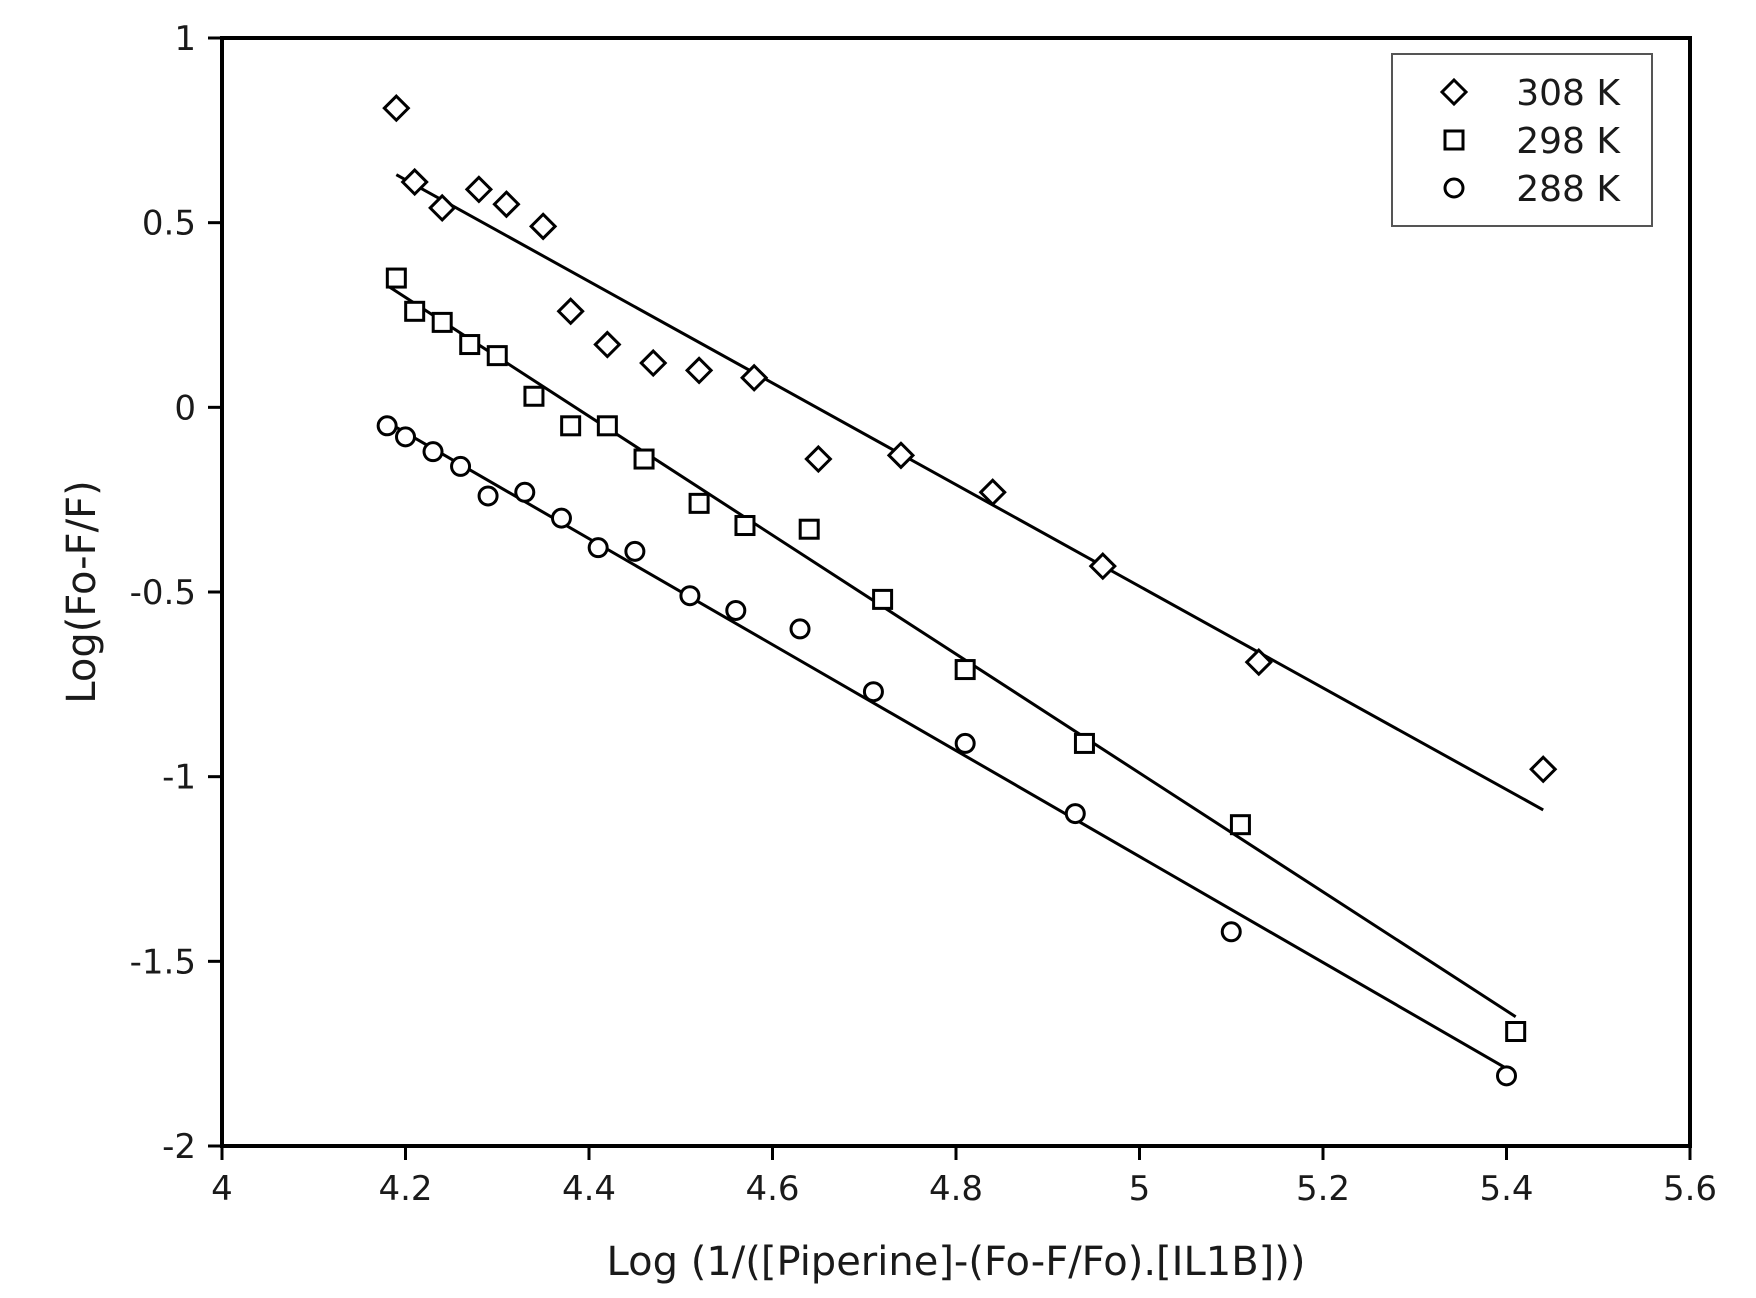 The width and height of the screenshot is (1756, 1298). I want to click on legend-entry: 288 K, so click(1568, 189).